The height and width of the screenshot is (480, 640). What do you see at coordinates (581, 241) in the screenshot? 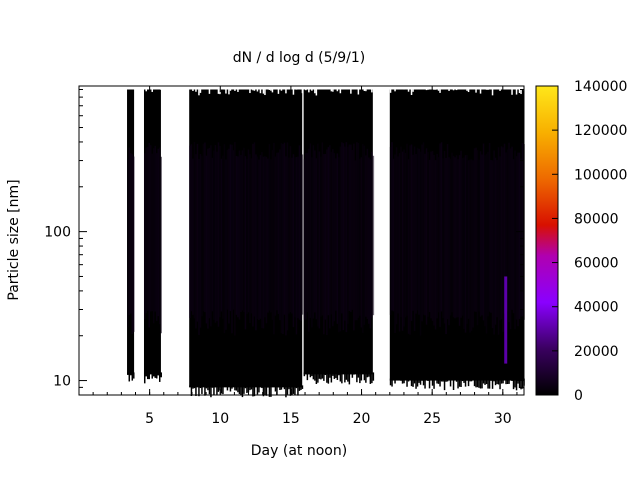
I see `colorbar: 0 20000 40000 60000 80000 100000 120000 140000` at bounding box center [581, 241].